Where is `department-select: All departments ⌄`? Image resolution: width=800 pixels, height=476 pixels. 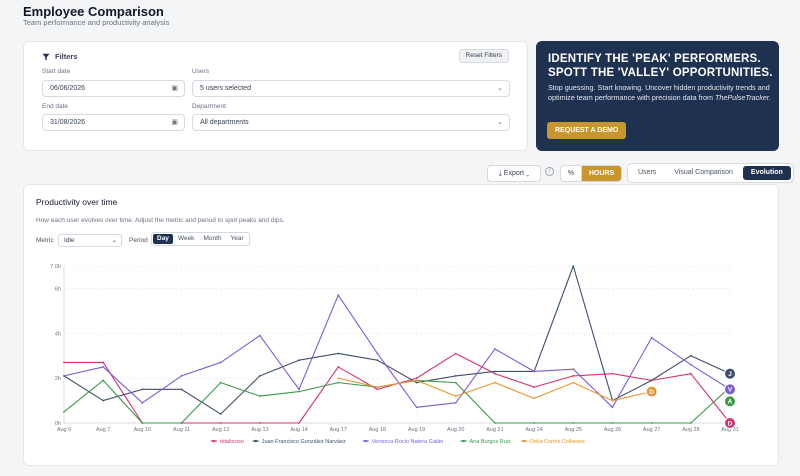
department-select: All departments ⌄ is located at coordinates (351, 122).